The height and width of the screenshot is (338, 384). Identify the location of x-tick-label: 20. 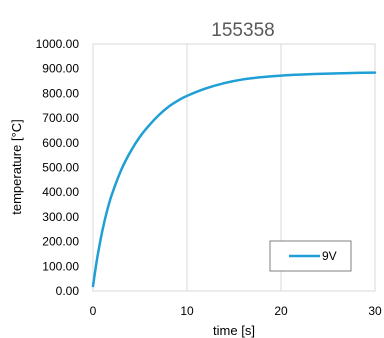
(281, 311).